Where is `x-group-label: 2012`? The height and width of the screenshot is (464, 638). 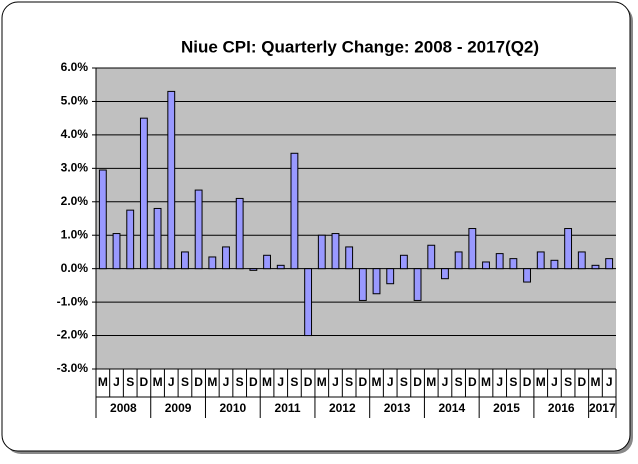 x-group-label: 2012 is located at coordinates (342, 408).